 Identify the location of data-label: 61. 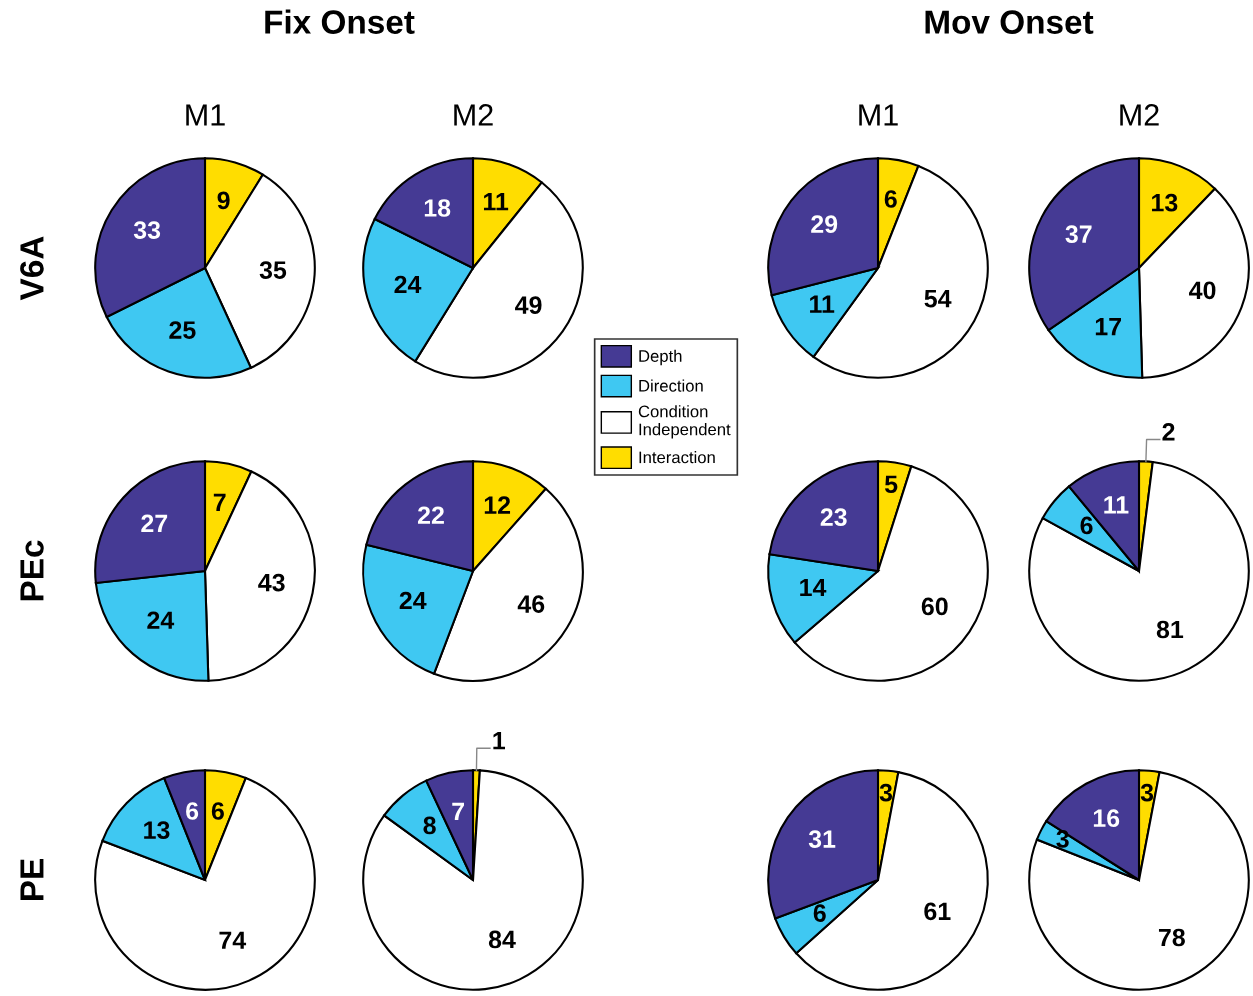
(937, 911).